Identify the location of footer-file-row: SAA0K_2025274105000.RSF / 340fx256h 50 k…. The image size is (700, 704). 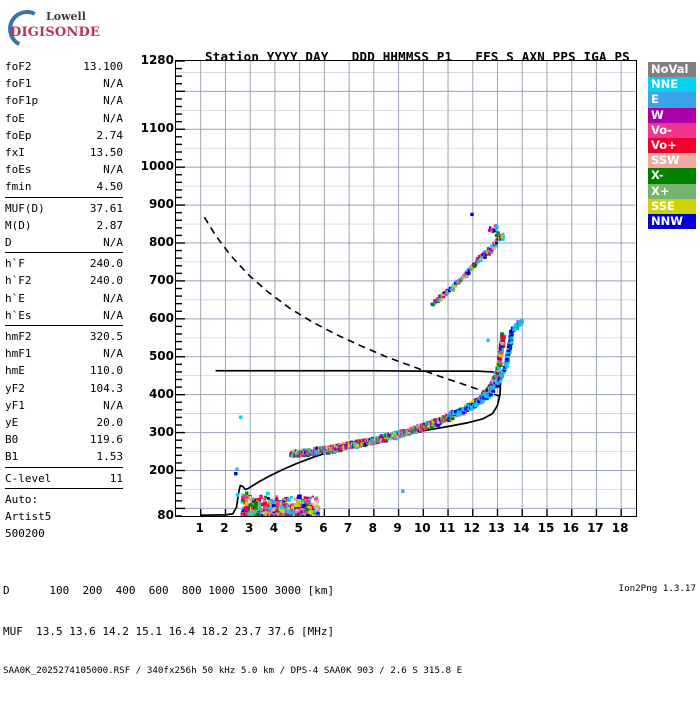
(233, 670).